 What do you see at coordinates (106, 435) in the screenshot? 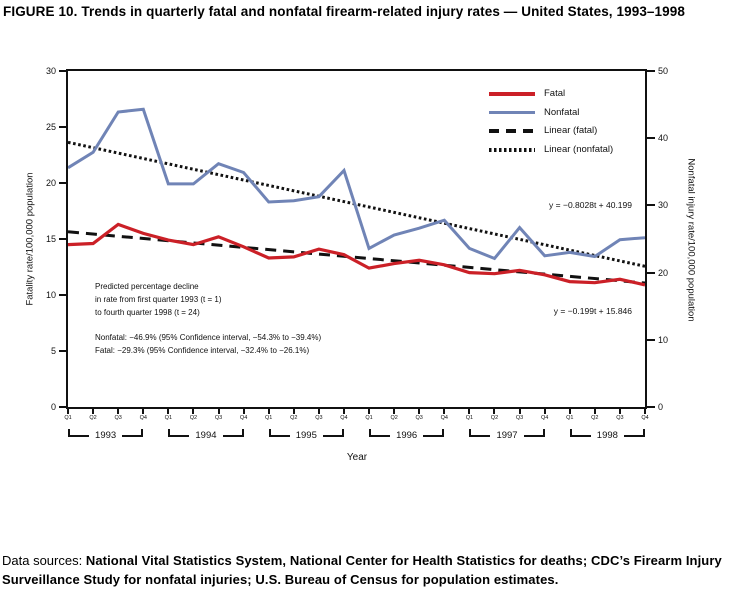
I see `year-bracket: 1993` at bounding box center [106, 435].